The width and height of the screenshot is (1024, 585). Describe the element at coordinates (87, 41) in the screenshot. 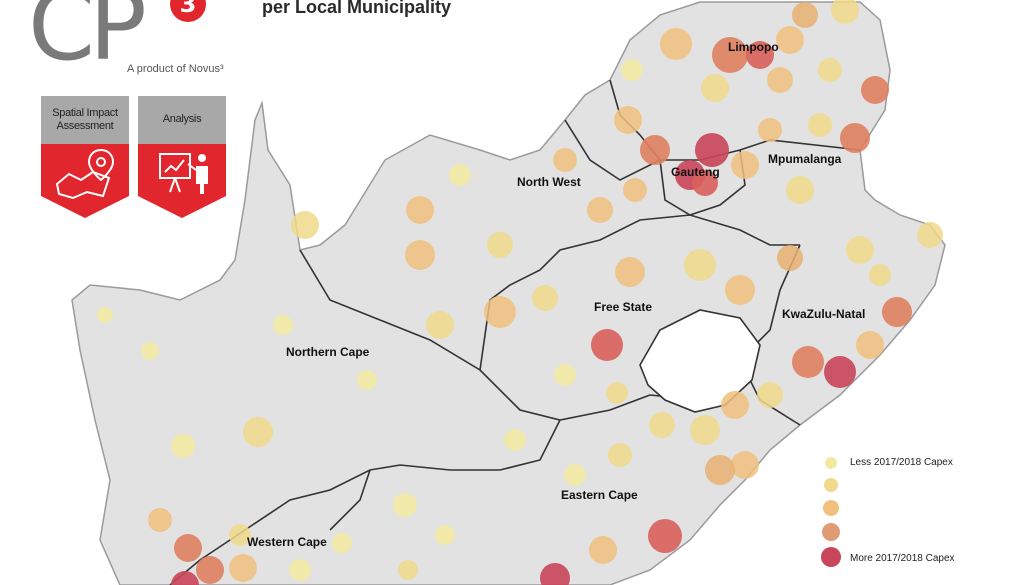

I see `logo-wordmark: CP` at that location.